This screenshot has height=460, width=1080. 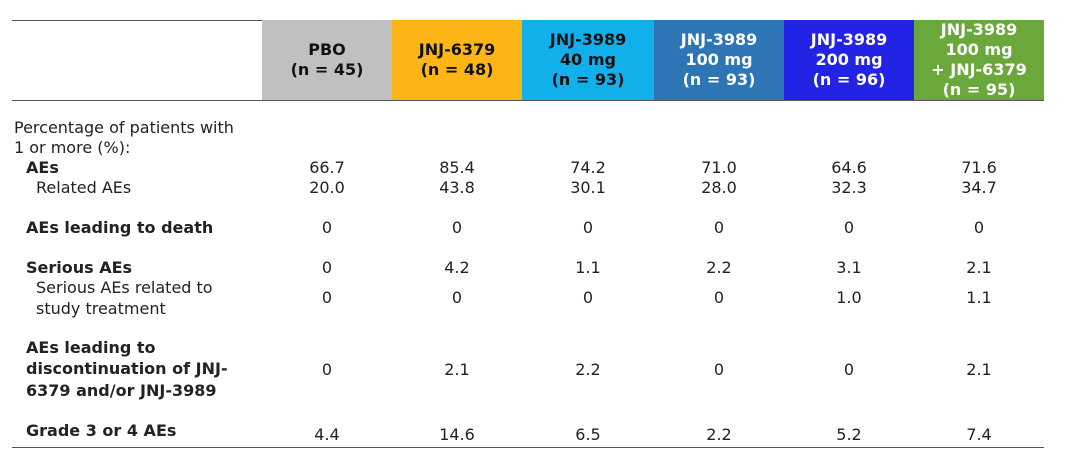 What do you see at coordinates (588, 434) in the screenshot?
I see `cell-value: 6.5` at bounding box center [588, 434].